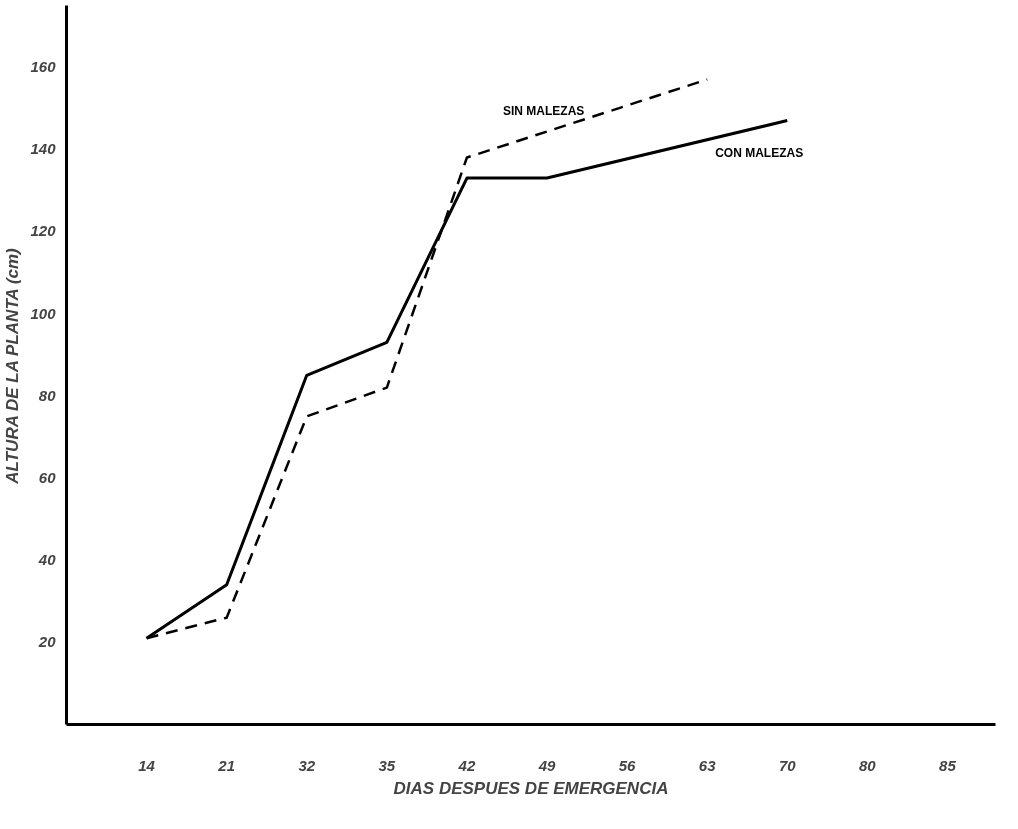 The height and width of the screenshot is (829, 1018). What do you see at coordinates (13, 366) in the screenshot?
I see `y-axis-title: ALTURA DE LA PLANTA (cm)` at bounding box center [13, 366].